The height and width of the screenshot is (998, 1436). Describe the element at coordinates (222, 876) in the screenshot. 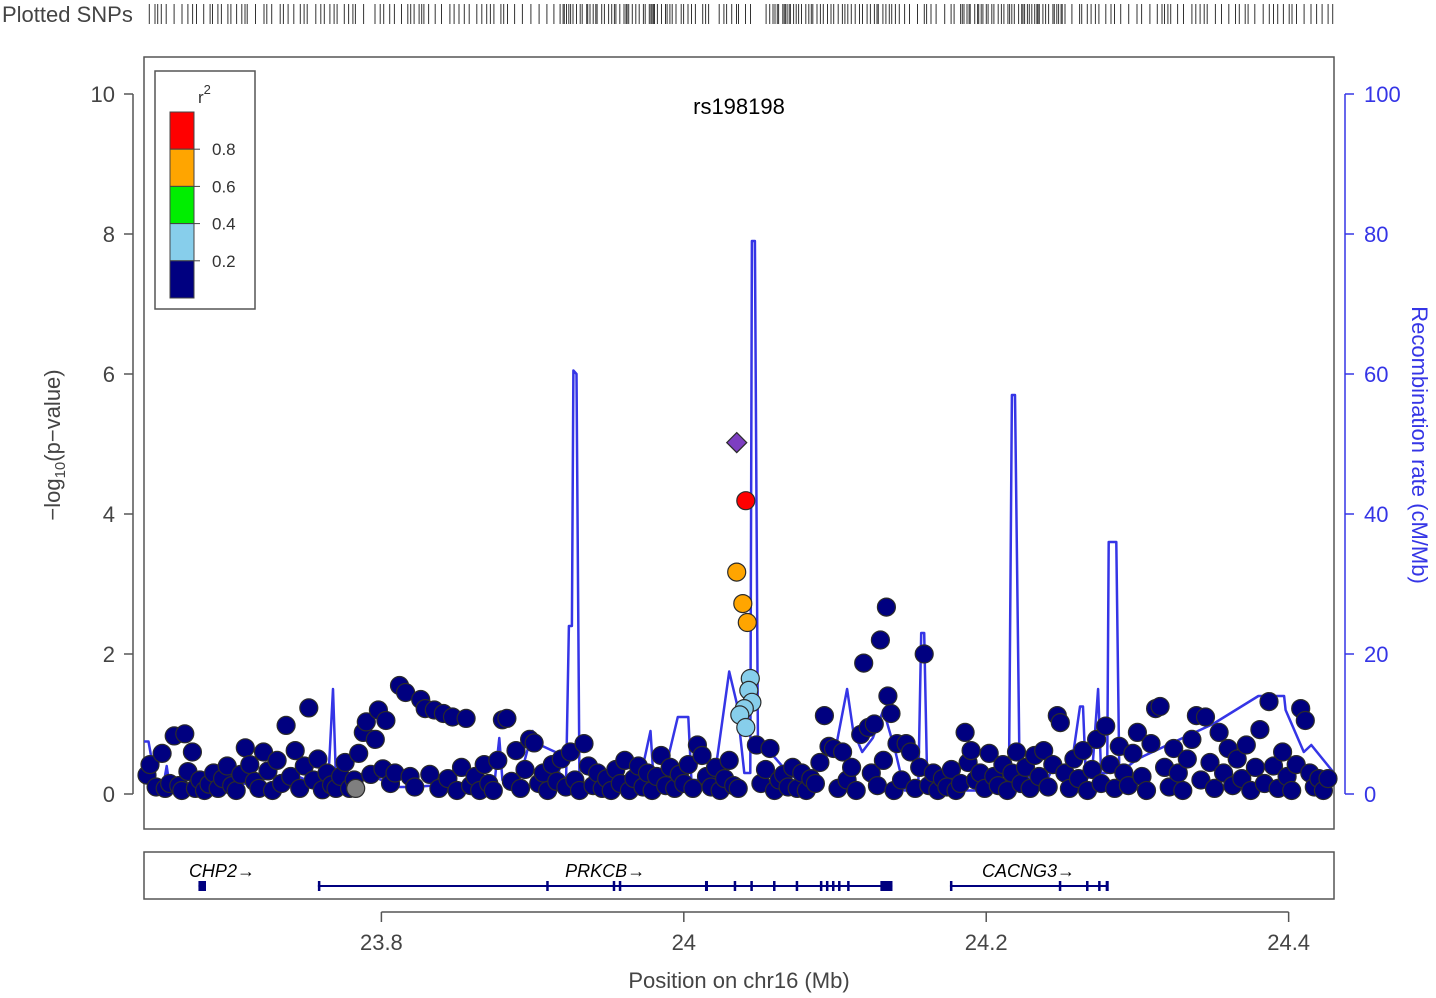

I see `gene-chp2: CHP2→` at that location.